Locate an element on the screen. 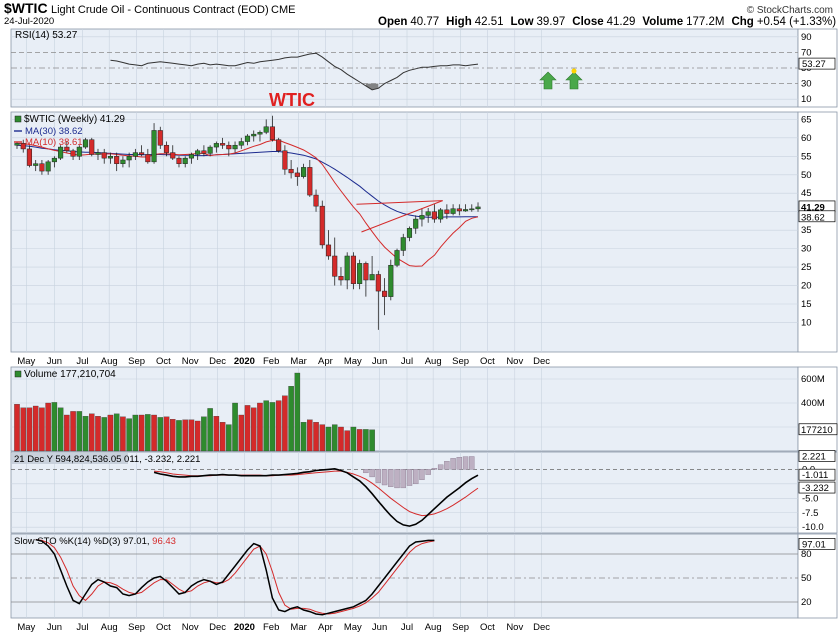 Image resolution: width=838 pixels, height=633 pixels. chart-exchange: CME is located at coordinates (283, 10).